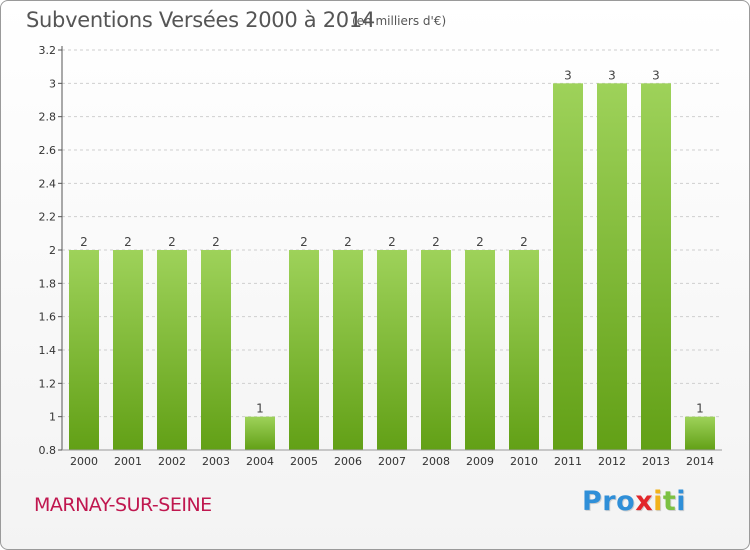 This screenshot has width=750, height=550. What do you see at coordinates (304, 461) in the screenshot?
I see `x-tick-label: 2005` at bounding box center [304, 461].